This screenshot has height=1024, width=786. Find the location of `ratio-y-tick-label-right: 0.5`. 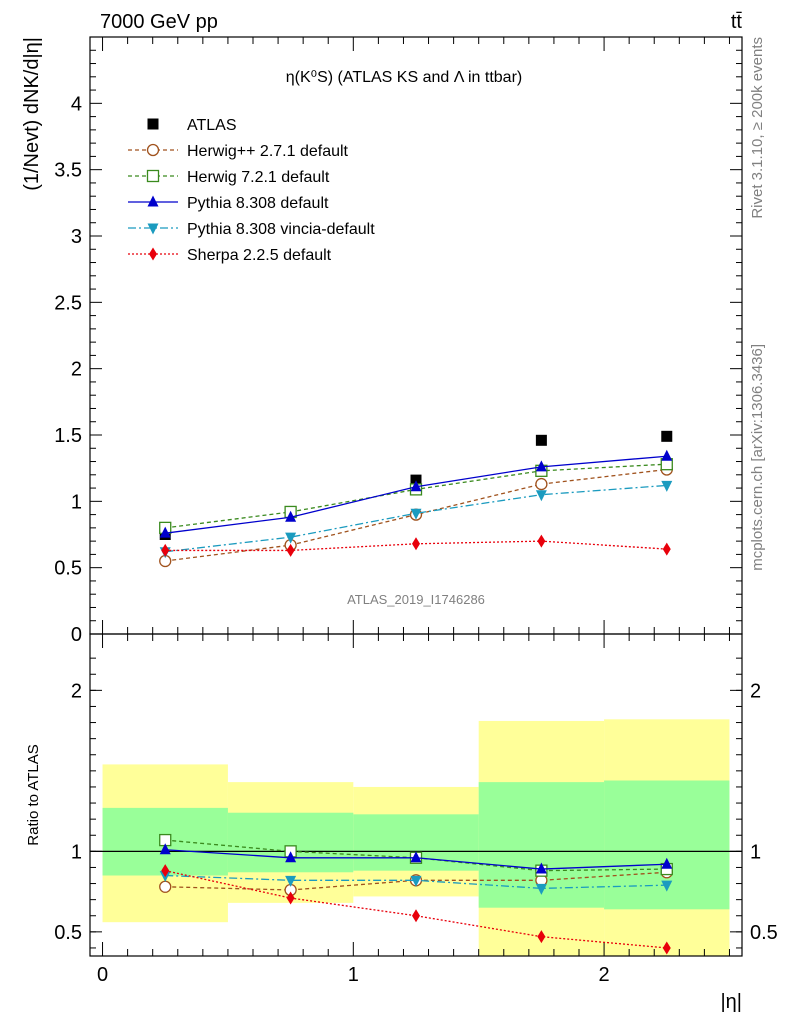

ratio-y-tick-label-right: 0.5 is located at coordinates (764, 933).